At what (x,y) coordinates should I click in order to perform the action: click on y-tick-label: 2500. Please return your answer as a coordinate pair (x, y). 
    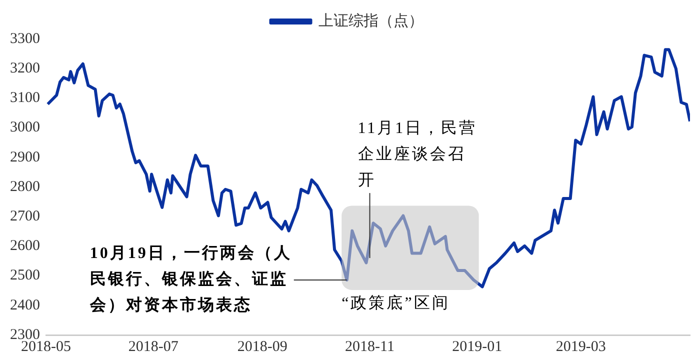
    Looking at the image, I should click on (25, 276).